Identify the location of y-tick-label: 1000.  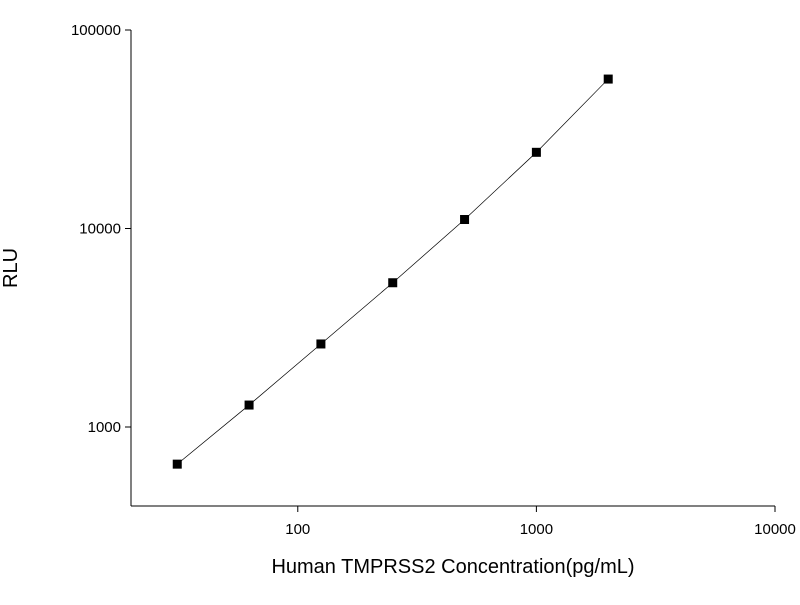
(104, 427).